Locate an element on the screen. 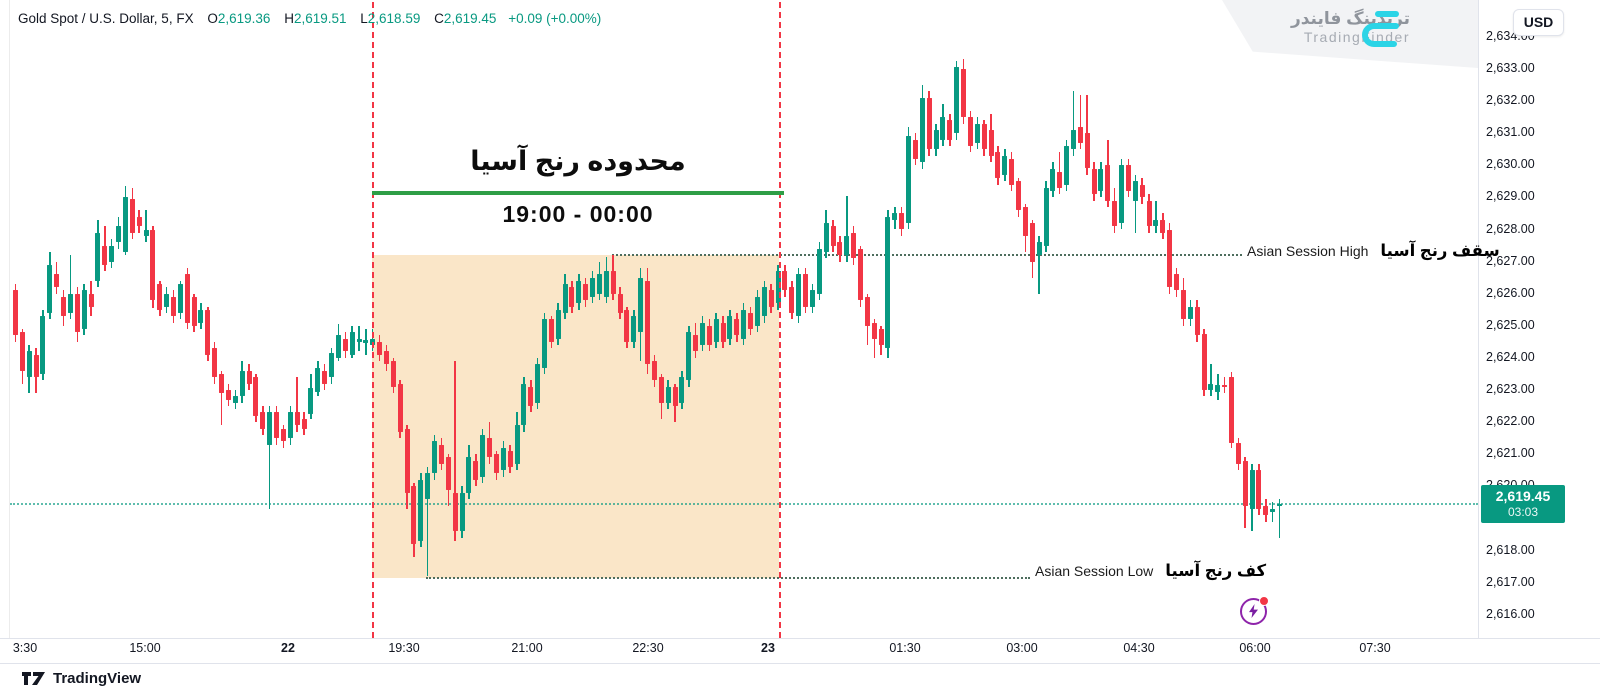  current-price-badge: 2,619.45 03:03 is located at coordinates (1523, 503).